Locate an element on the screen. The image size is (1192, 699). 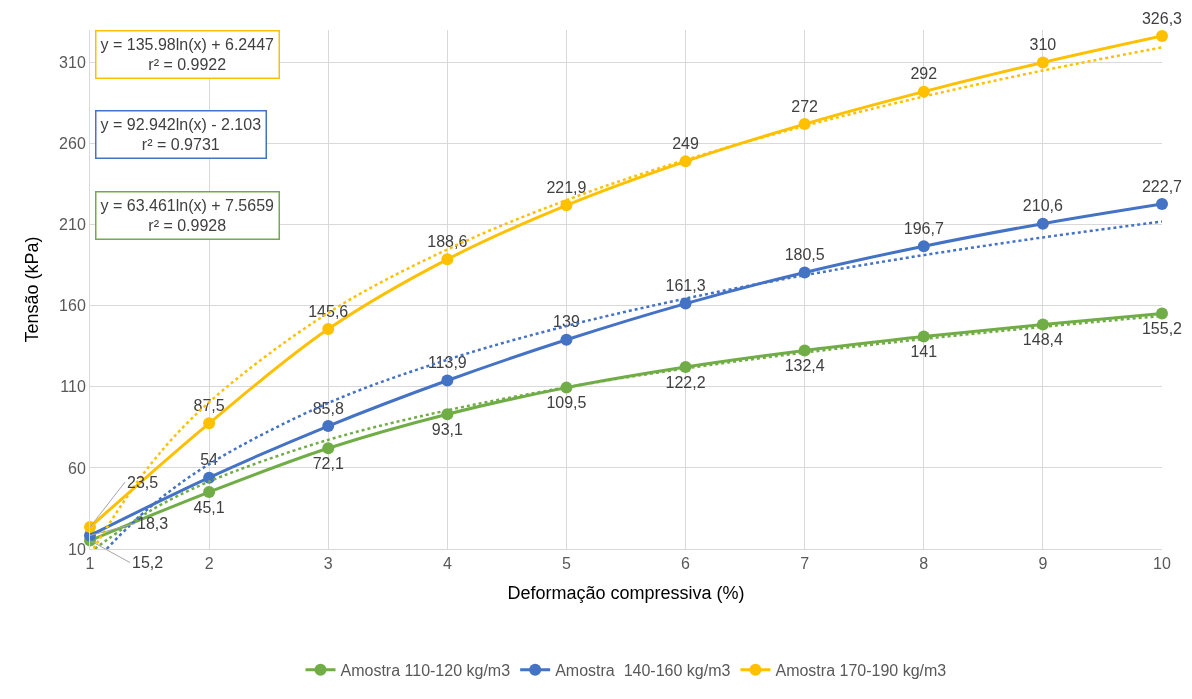
legend-label: Amostra 110-120 kg/m3 is located at coordinates (425, 670).